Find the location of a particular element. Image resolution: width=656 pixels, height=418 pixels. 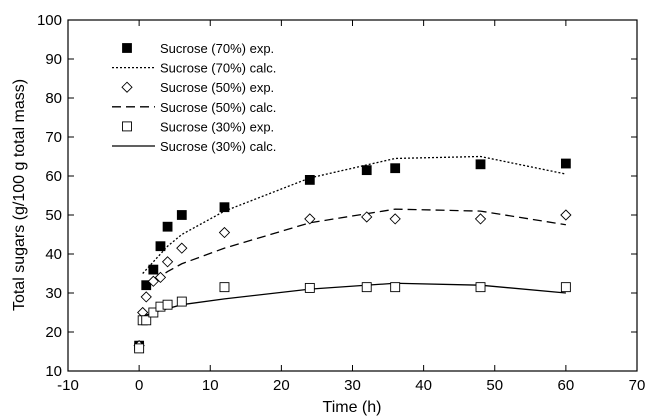

legend-label: Sucrose (70%) calc. is located at coordinates (218, 68).